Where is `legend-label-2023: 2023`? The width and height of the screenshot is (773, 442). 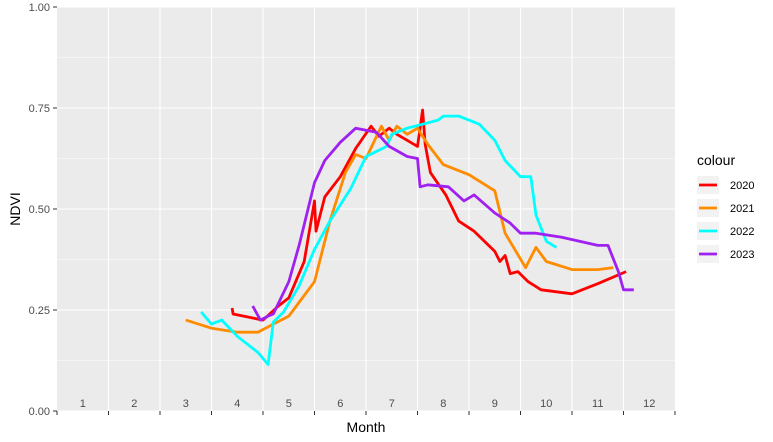
legend-label-2023: 2023 is located at coordinates (742, 255).